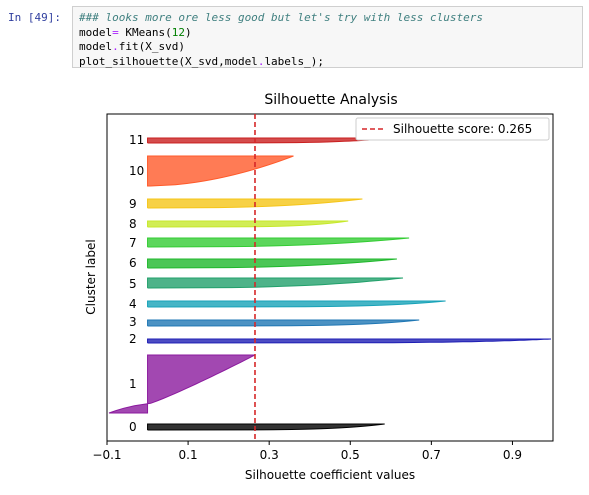 The width and height of the screenshot is (589, 495). I want to click on cluster-label: 6, so click(133, 263).